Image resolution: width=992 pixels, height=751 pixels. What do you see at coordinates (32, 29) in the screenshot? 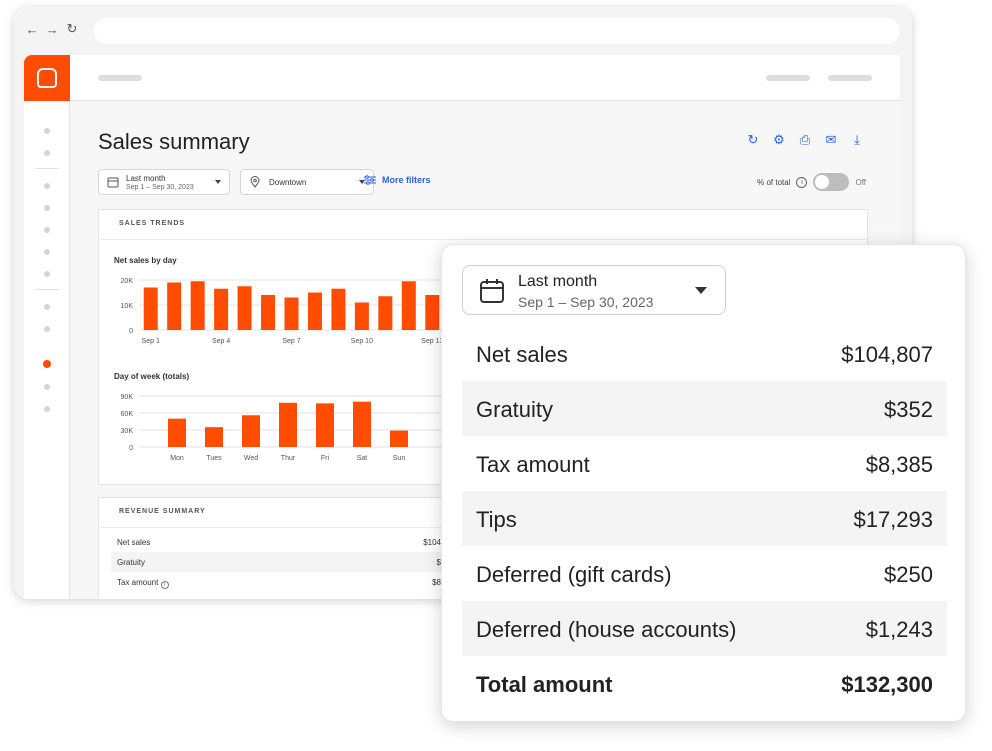
I see `back-arrow-icon: ←` at bounding box center [32, 29].